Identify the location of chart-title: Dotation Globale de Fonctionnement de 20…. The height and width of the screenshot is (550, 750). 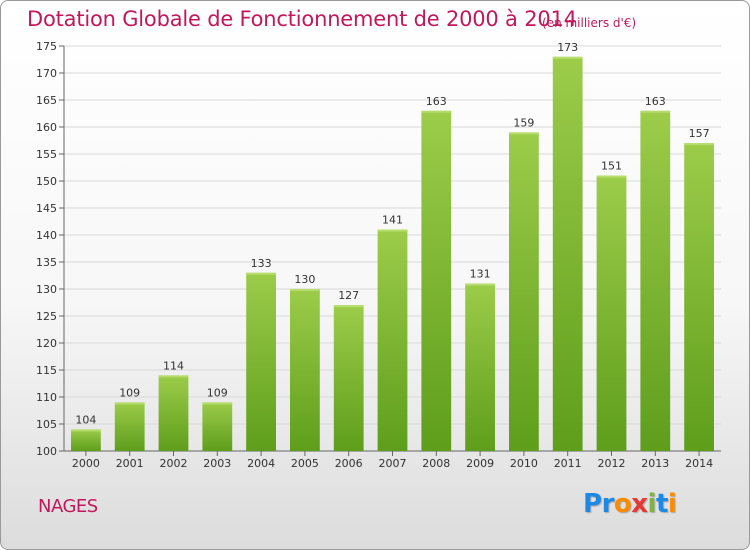
(302, 19).